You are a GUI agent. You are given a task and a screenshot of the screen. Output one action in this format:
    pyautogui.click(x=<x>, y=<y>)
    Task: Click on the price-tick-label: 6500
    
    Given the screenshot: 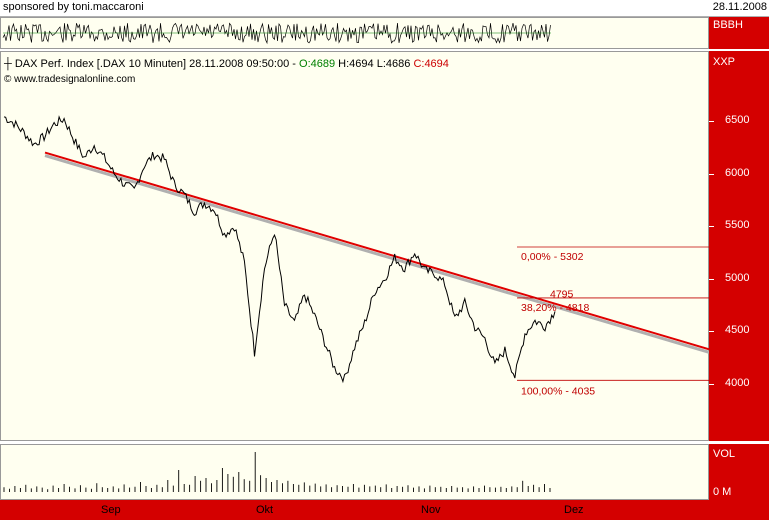 What is the action you would take?
    pyautogui.click(x=737, y=120)
    